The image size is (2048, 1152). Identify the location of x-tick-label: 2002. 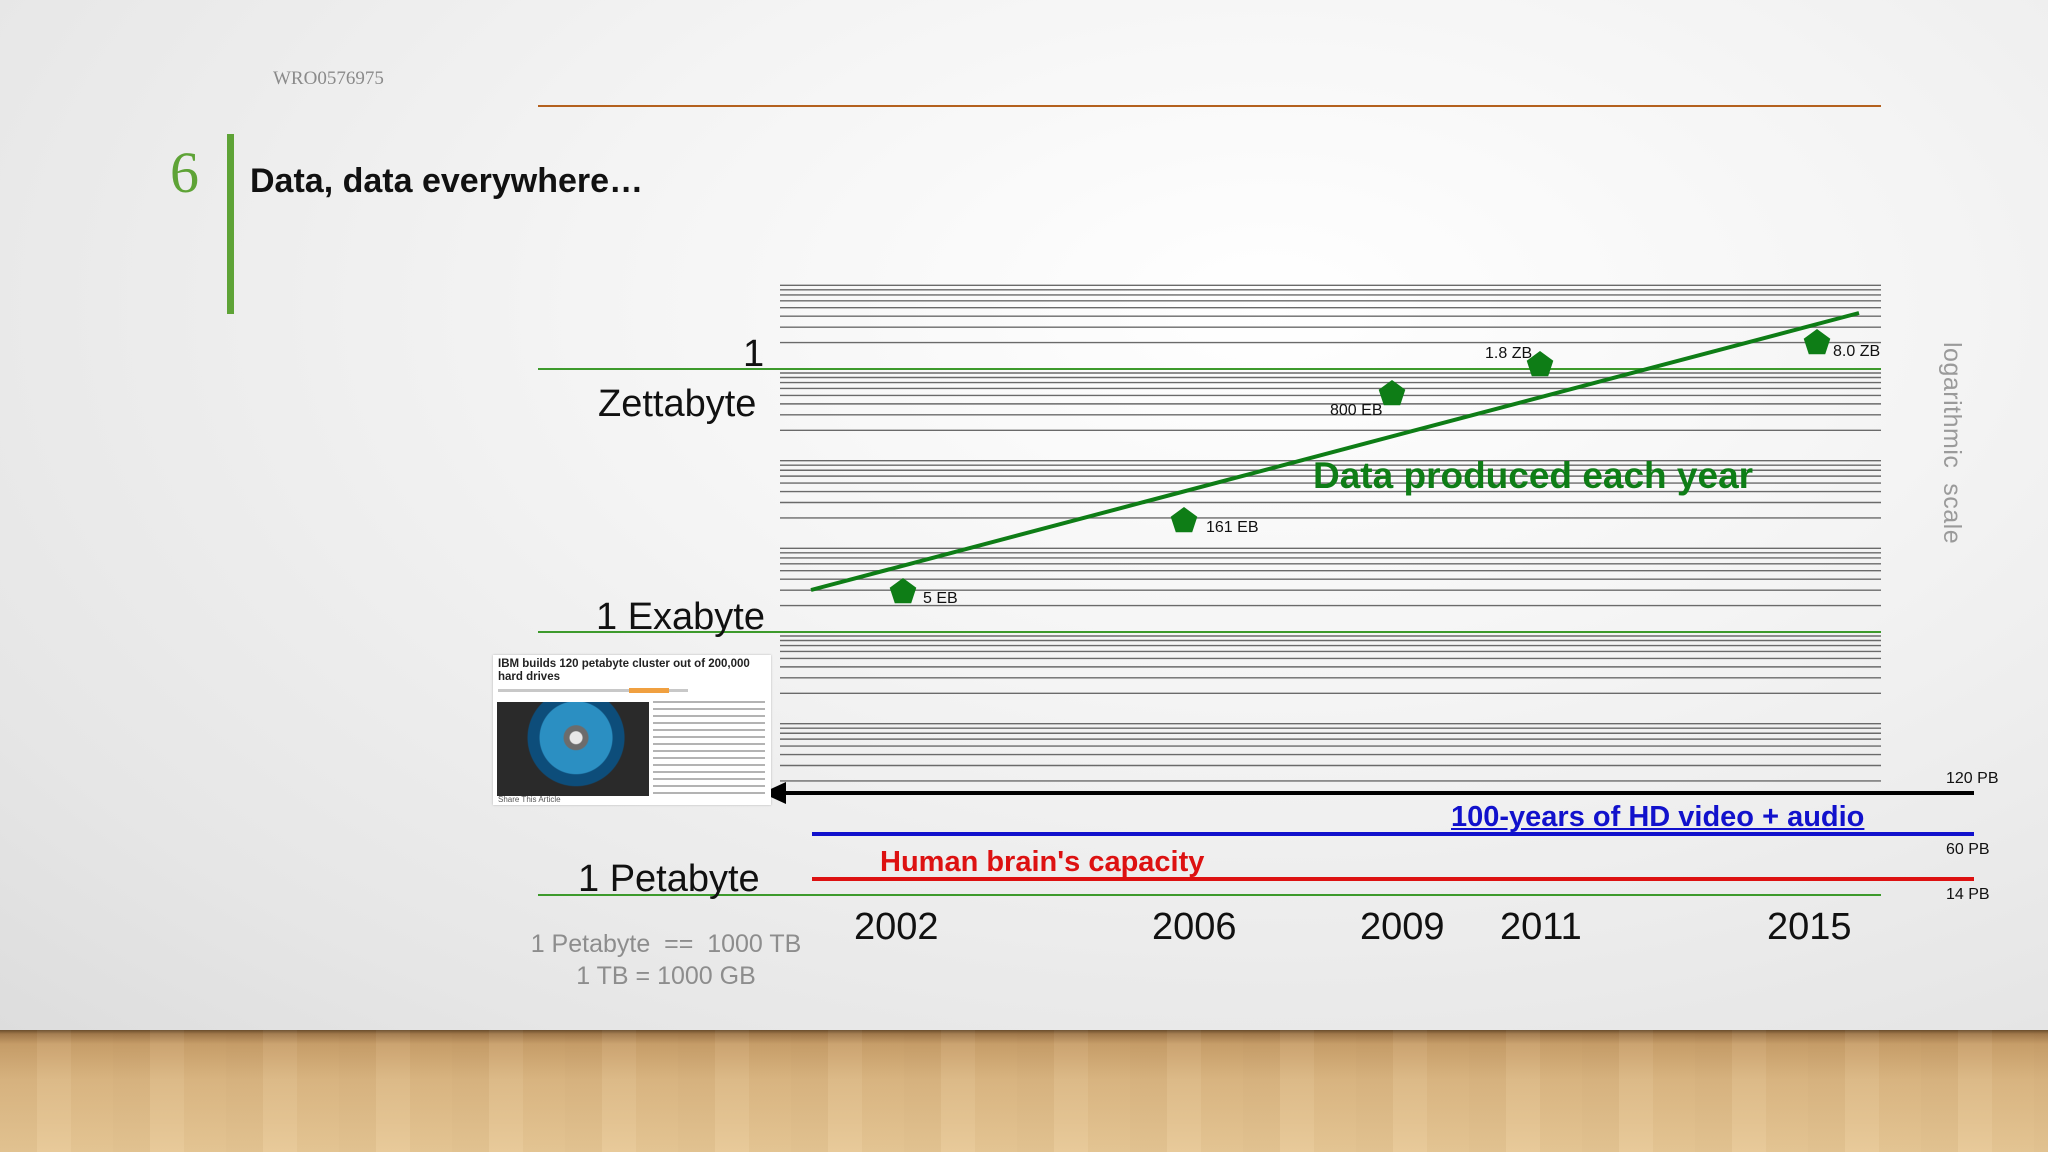
(896, 927).